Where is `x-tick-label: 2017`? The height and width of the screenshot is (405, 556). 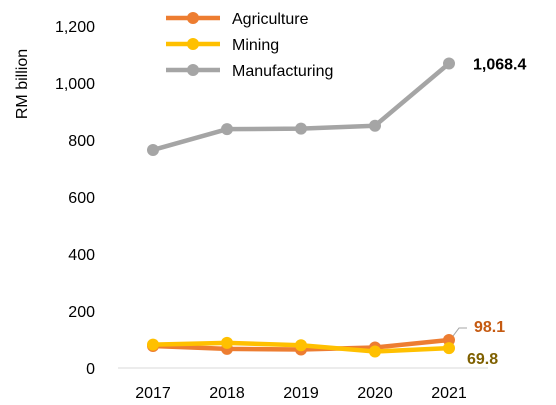 x-tick-label: 2017 is located at coordinates (153, 393).